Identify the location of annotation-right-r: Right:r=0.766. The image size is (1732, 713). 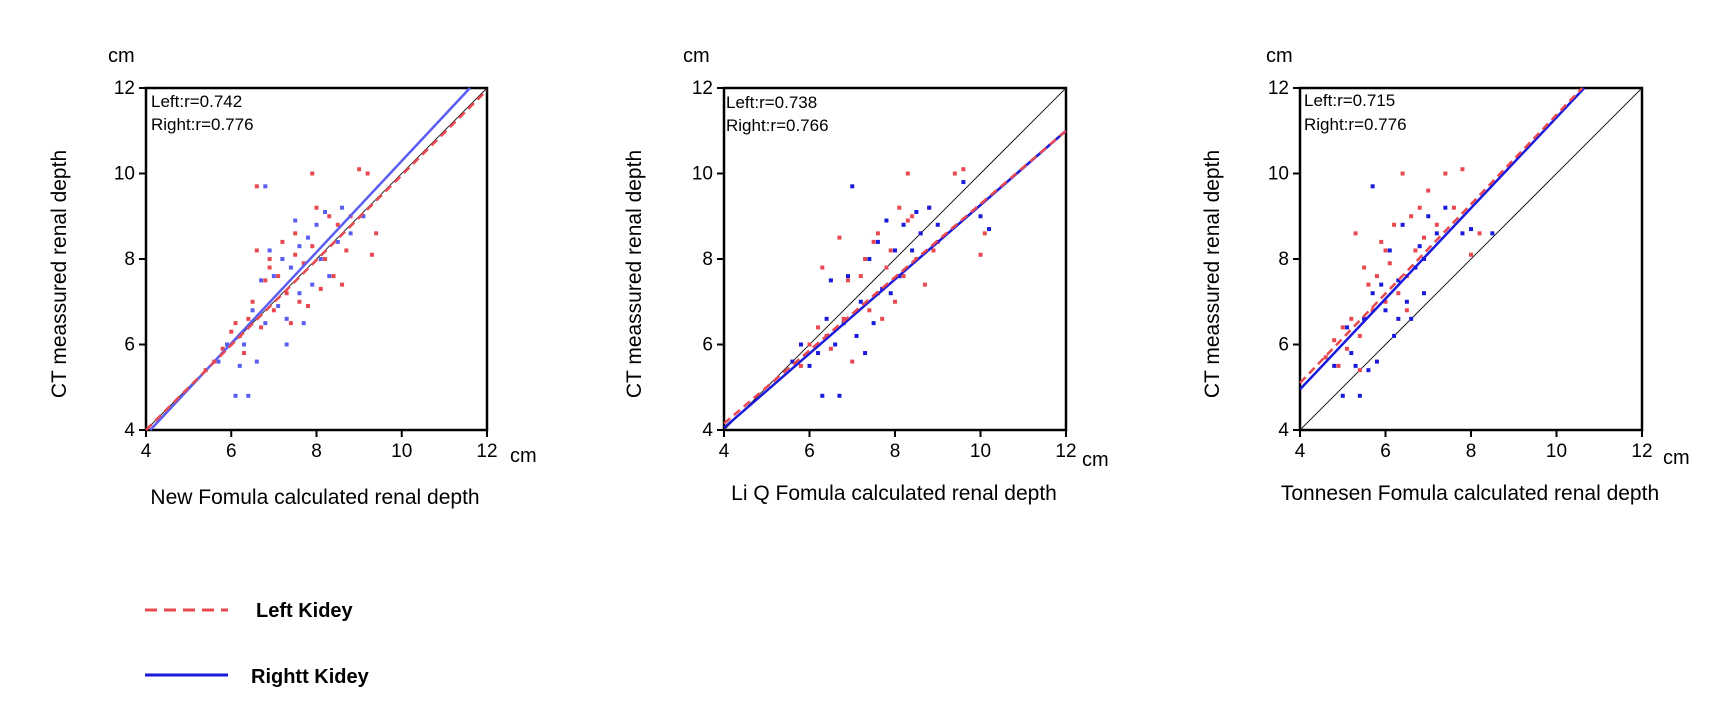
(777, 125).